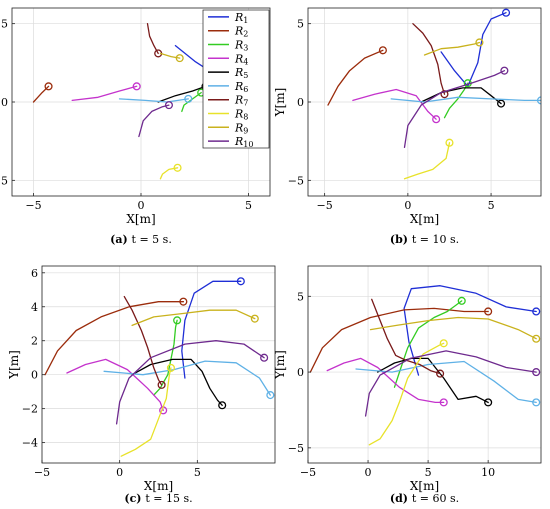 The height and width of the screenshot is (509, 550). Describe the element at coordinates (424, 498) in the screenshot. I see `panel-caption: (d) t = 60 s.` at that location.